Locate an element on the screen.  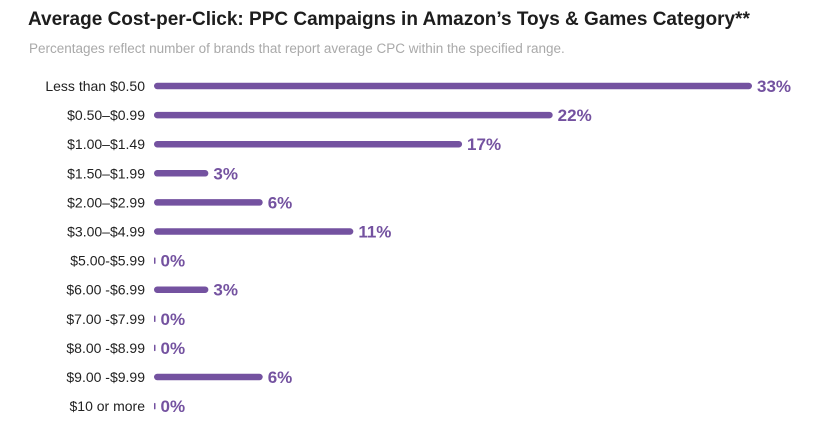
category-label: $5.00-$5.99 is located at coordinates (107, 261).